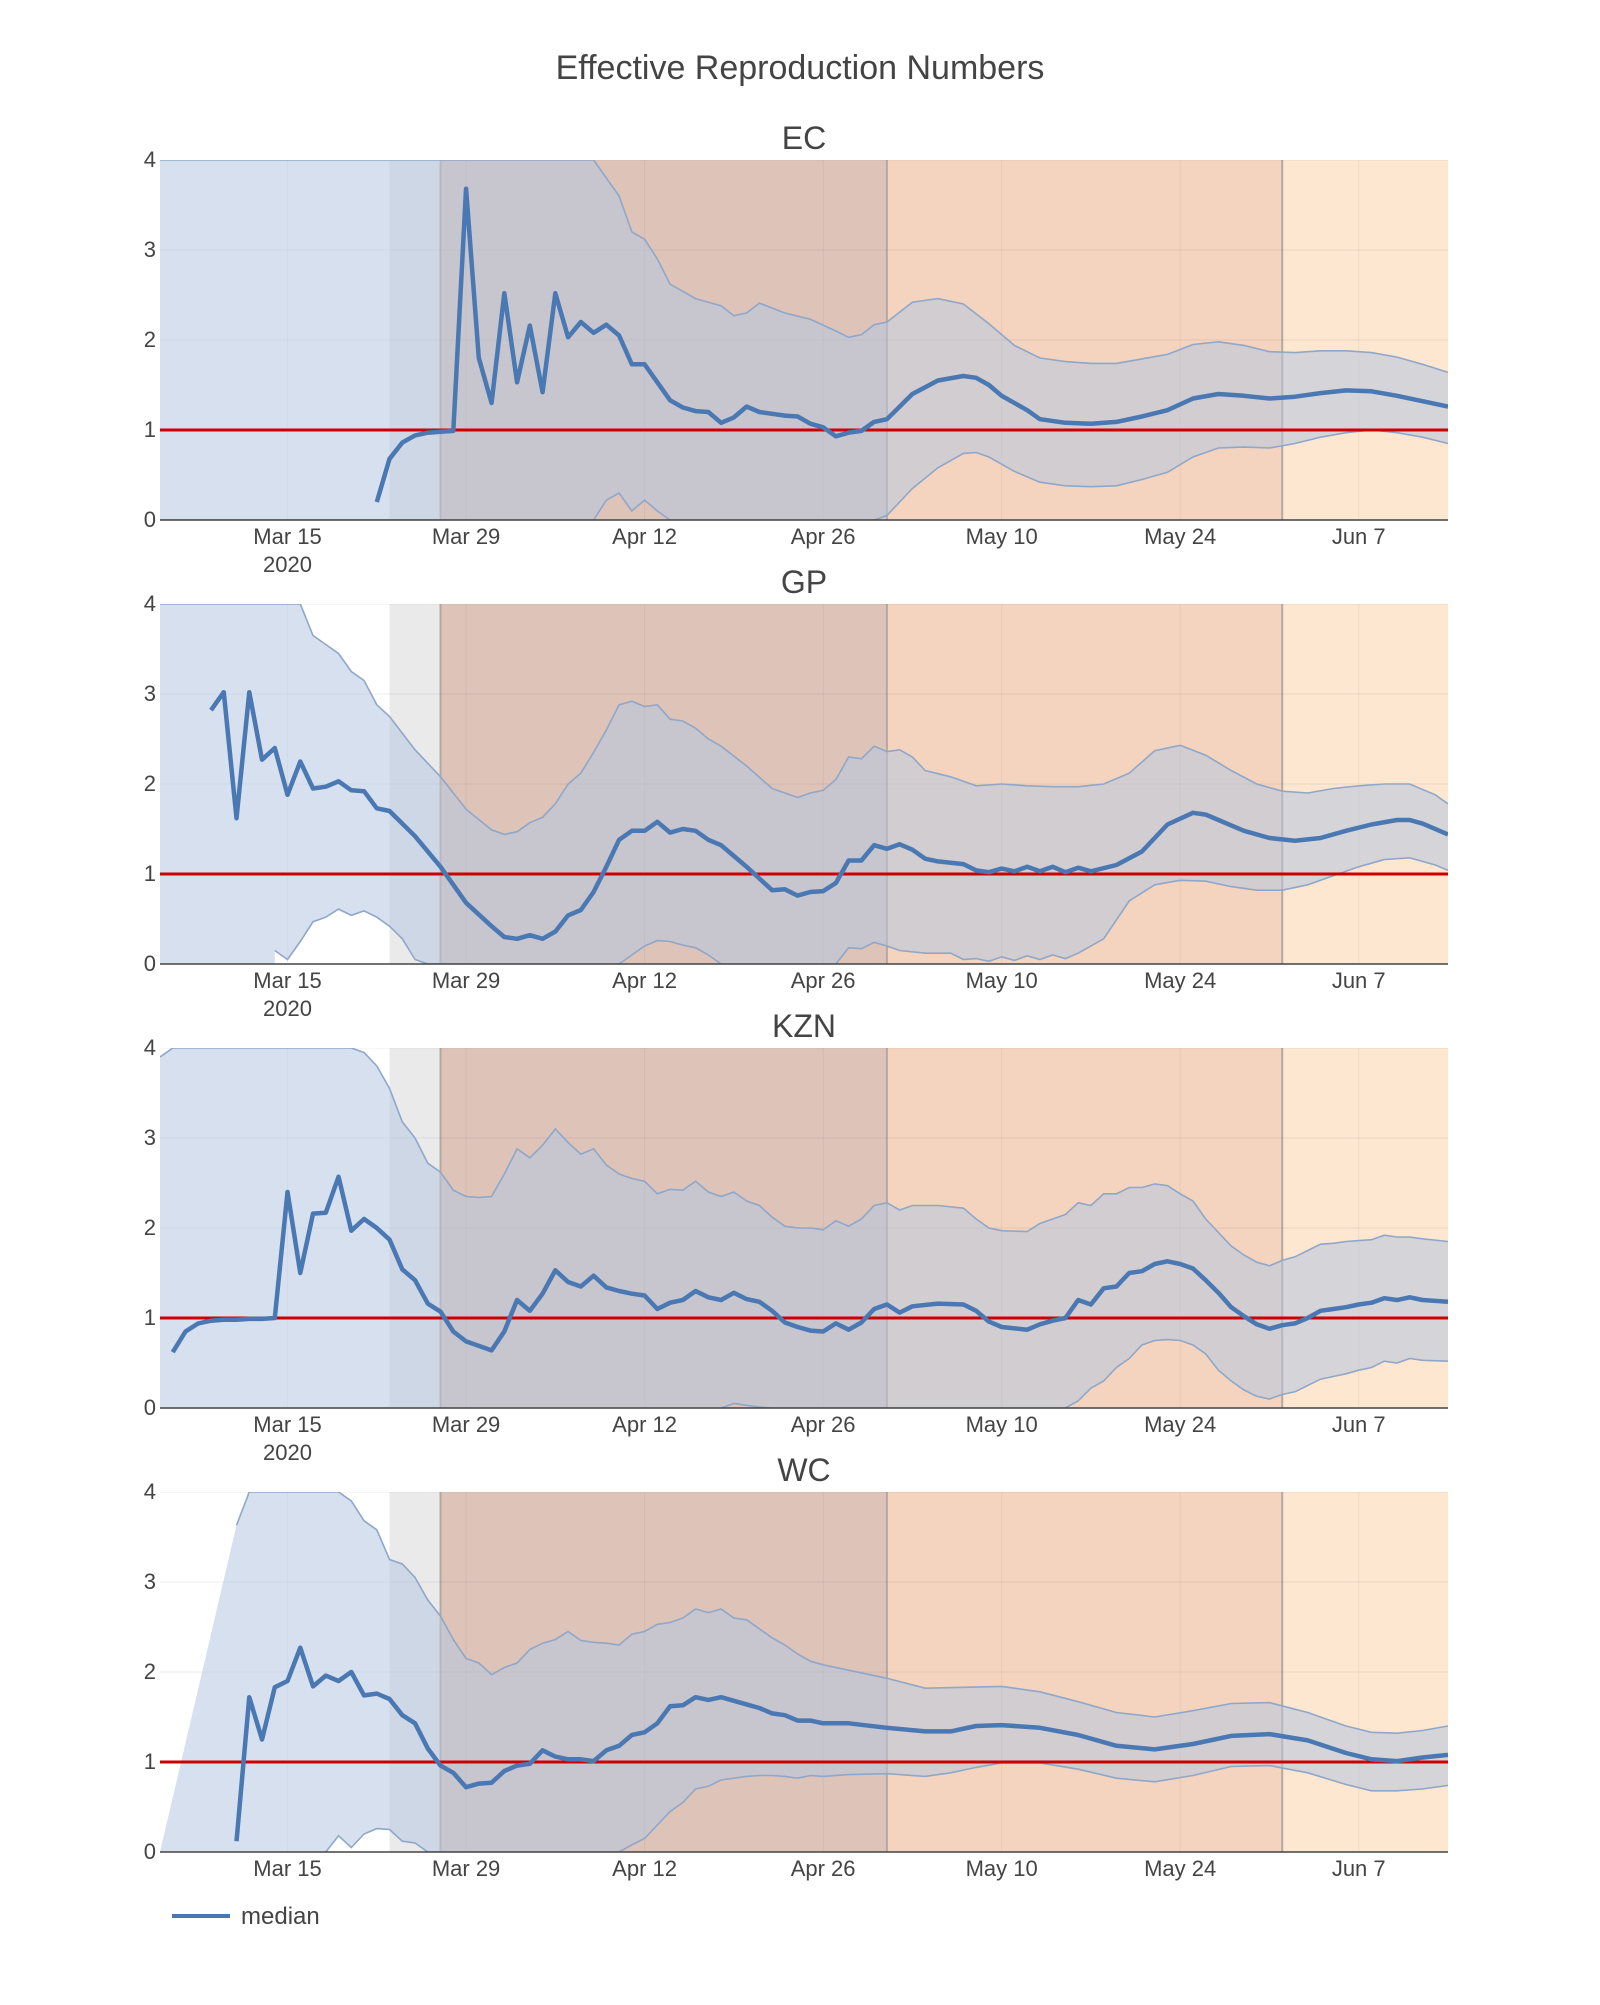  I want to click on legend: median, so click(246, 1916).